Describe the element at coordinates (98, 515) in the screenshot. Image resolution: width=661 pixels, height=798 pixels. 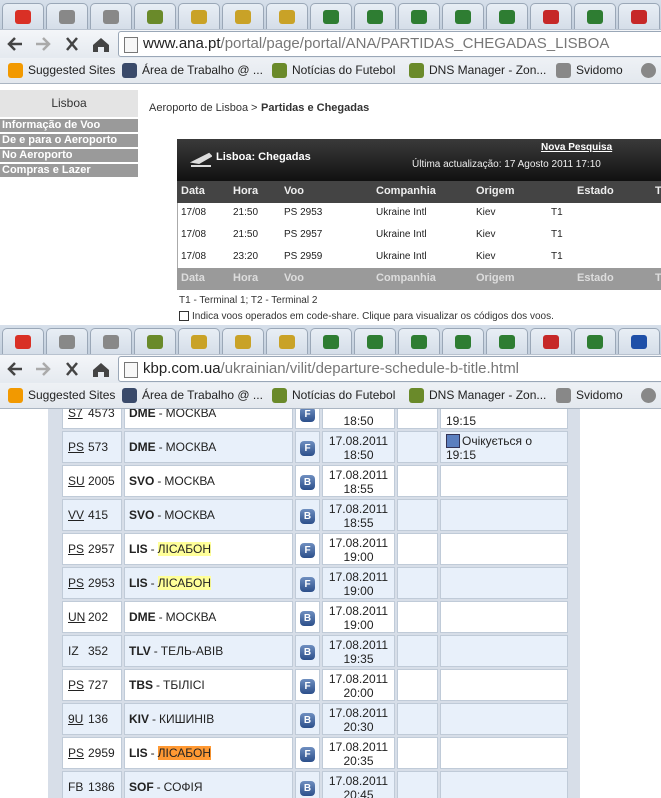
I see `flight-number: 415` at that location.